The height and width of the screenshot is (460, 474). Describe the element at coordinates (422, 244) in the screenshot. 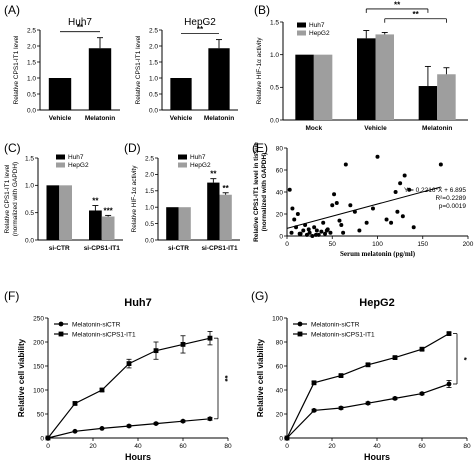

I see `x-tick-label: 150` at that location.